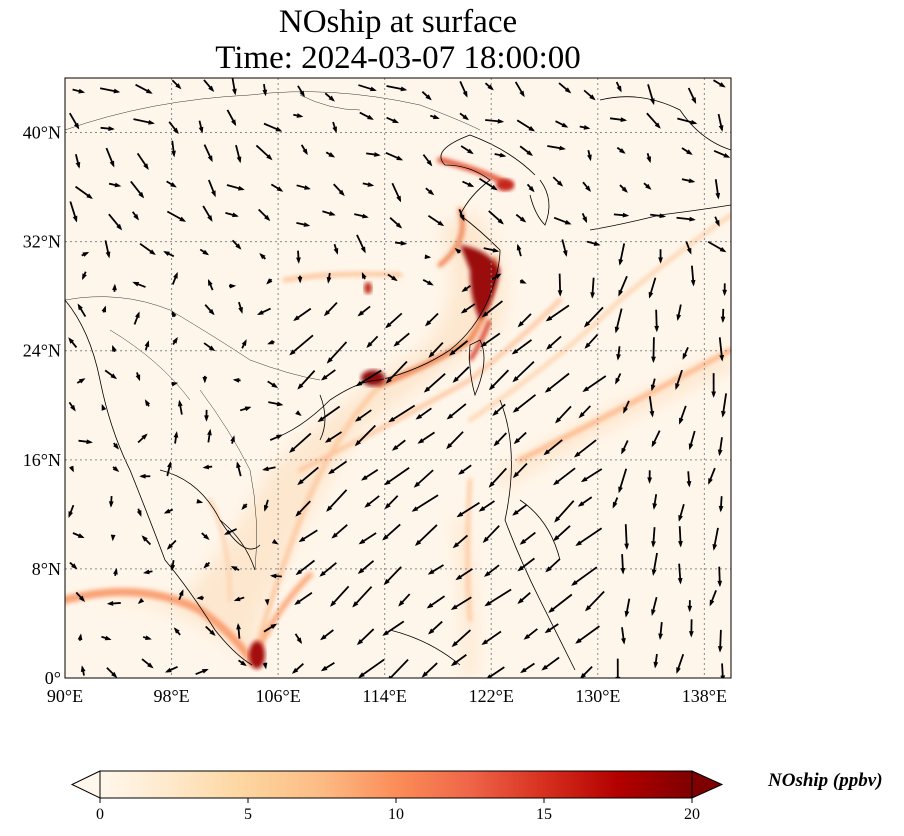 The height and width of the screenshot is (836, 904). What do you see at coordinates (248, 814) in the screenshot?
I see `colorbar-tick-label: 5` at bounding box center [248, 814].